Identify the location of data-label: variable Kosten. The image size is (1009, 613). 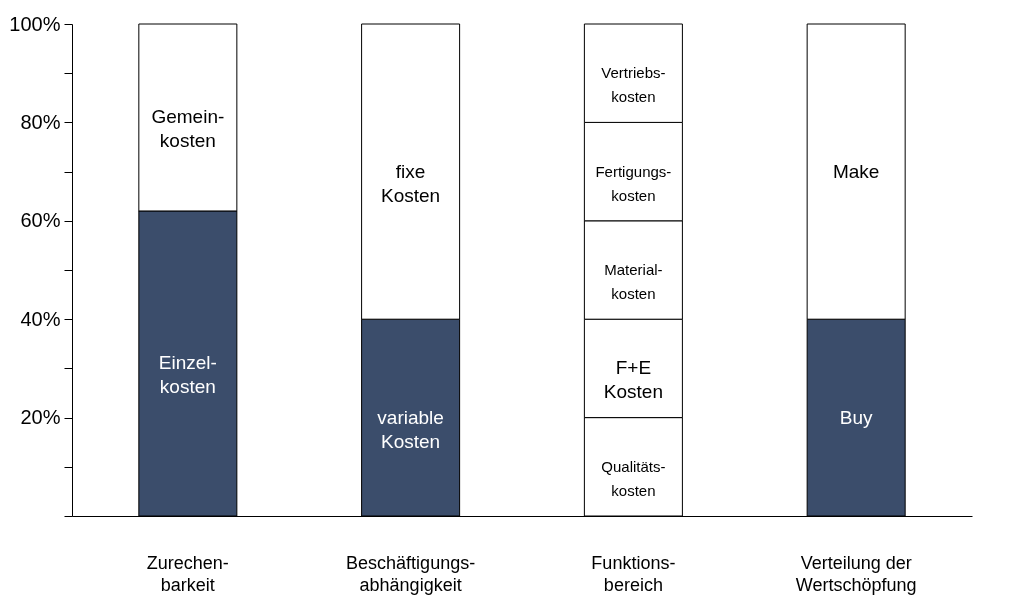
(410, 429).